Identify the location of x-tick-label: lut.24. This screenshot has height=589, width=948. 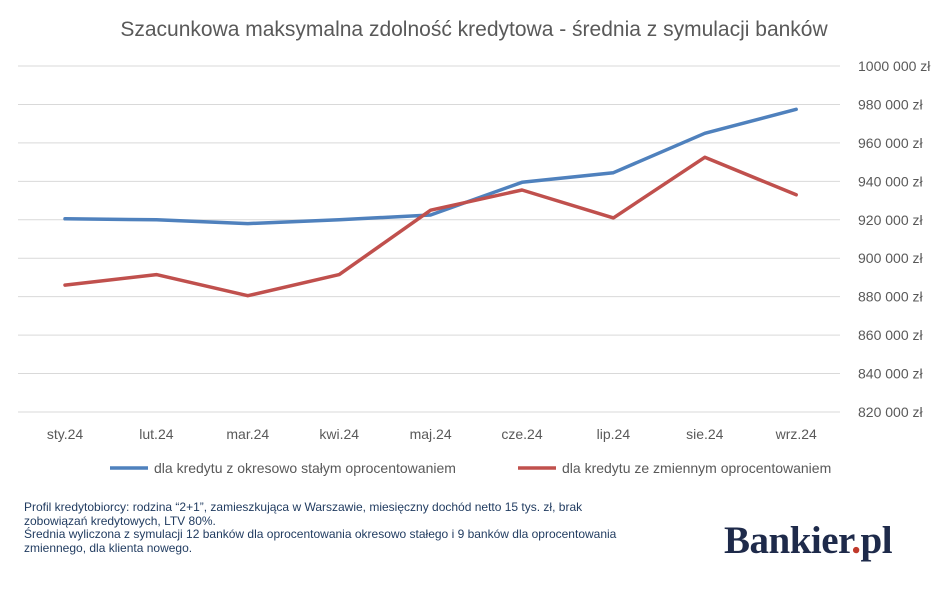
(156, 434).